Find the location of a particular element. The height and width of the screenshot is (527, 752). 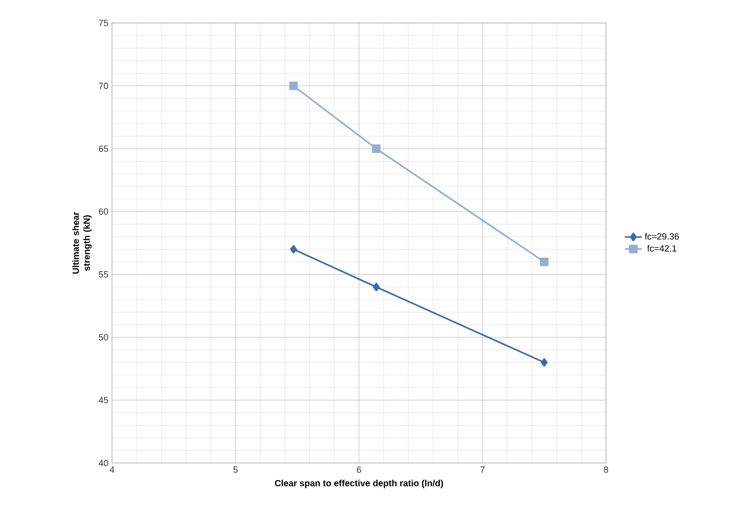

y-tick-label: 50 is located at coordinates (103, 337).